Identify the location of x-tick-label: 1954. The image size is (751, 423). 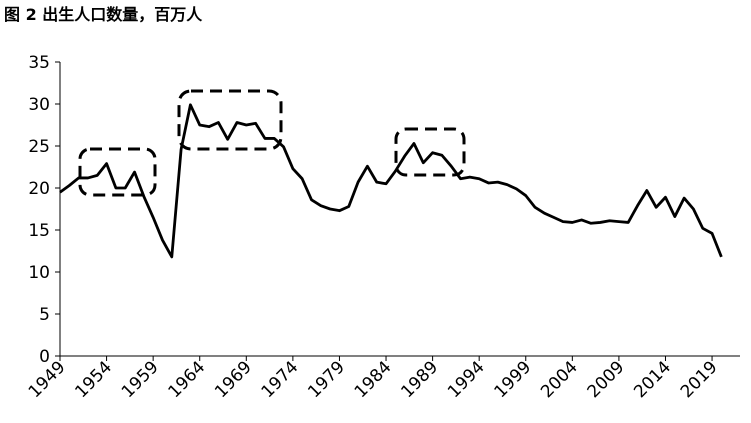
(93, 379).